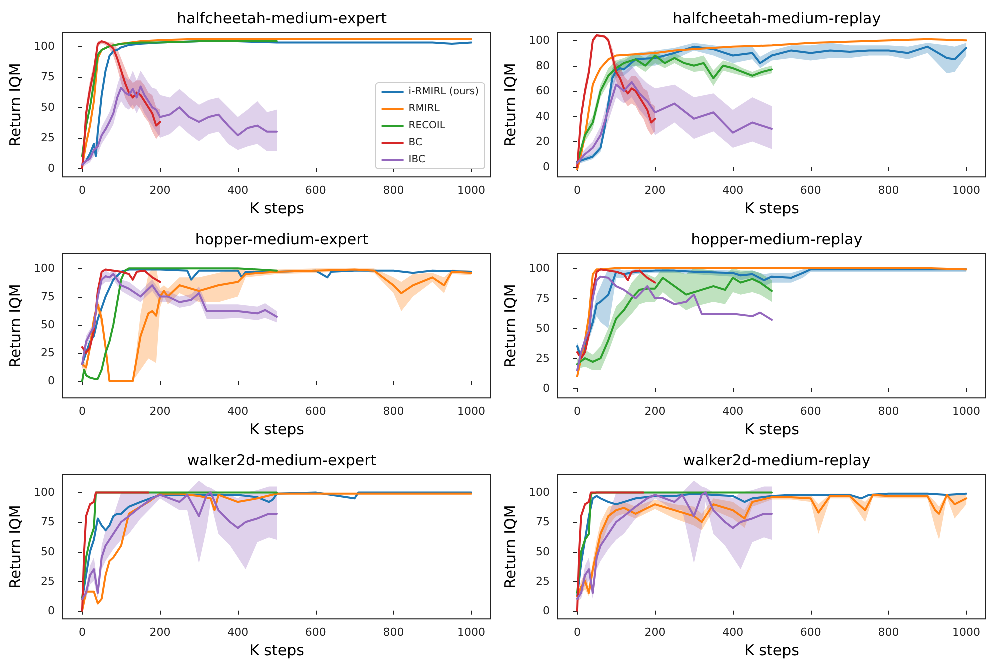 The image size is (990, 663). I want to click on y-tick-label: 60, so click(543, 91).